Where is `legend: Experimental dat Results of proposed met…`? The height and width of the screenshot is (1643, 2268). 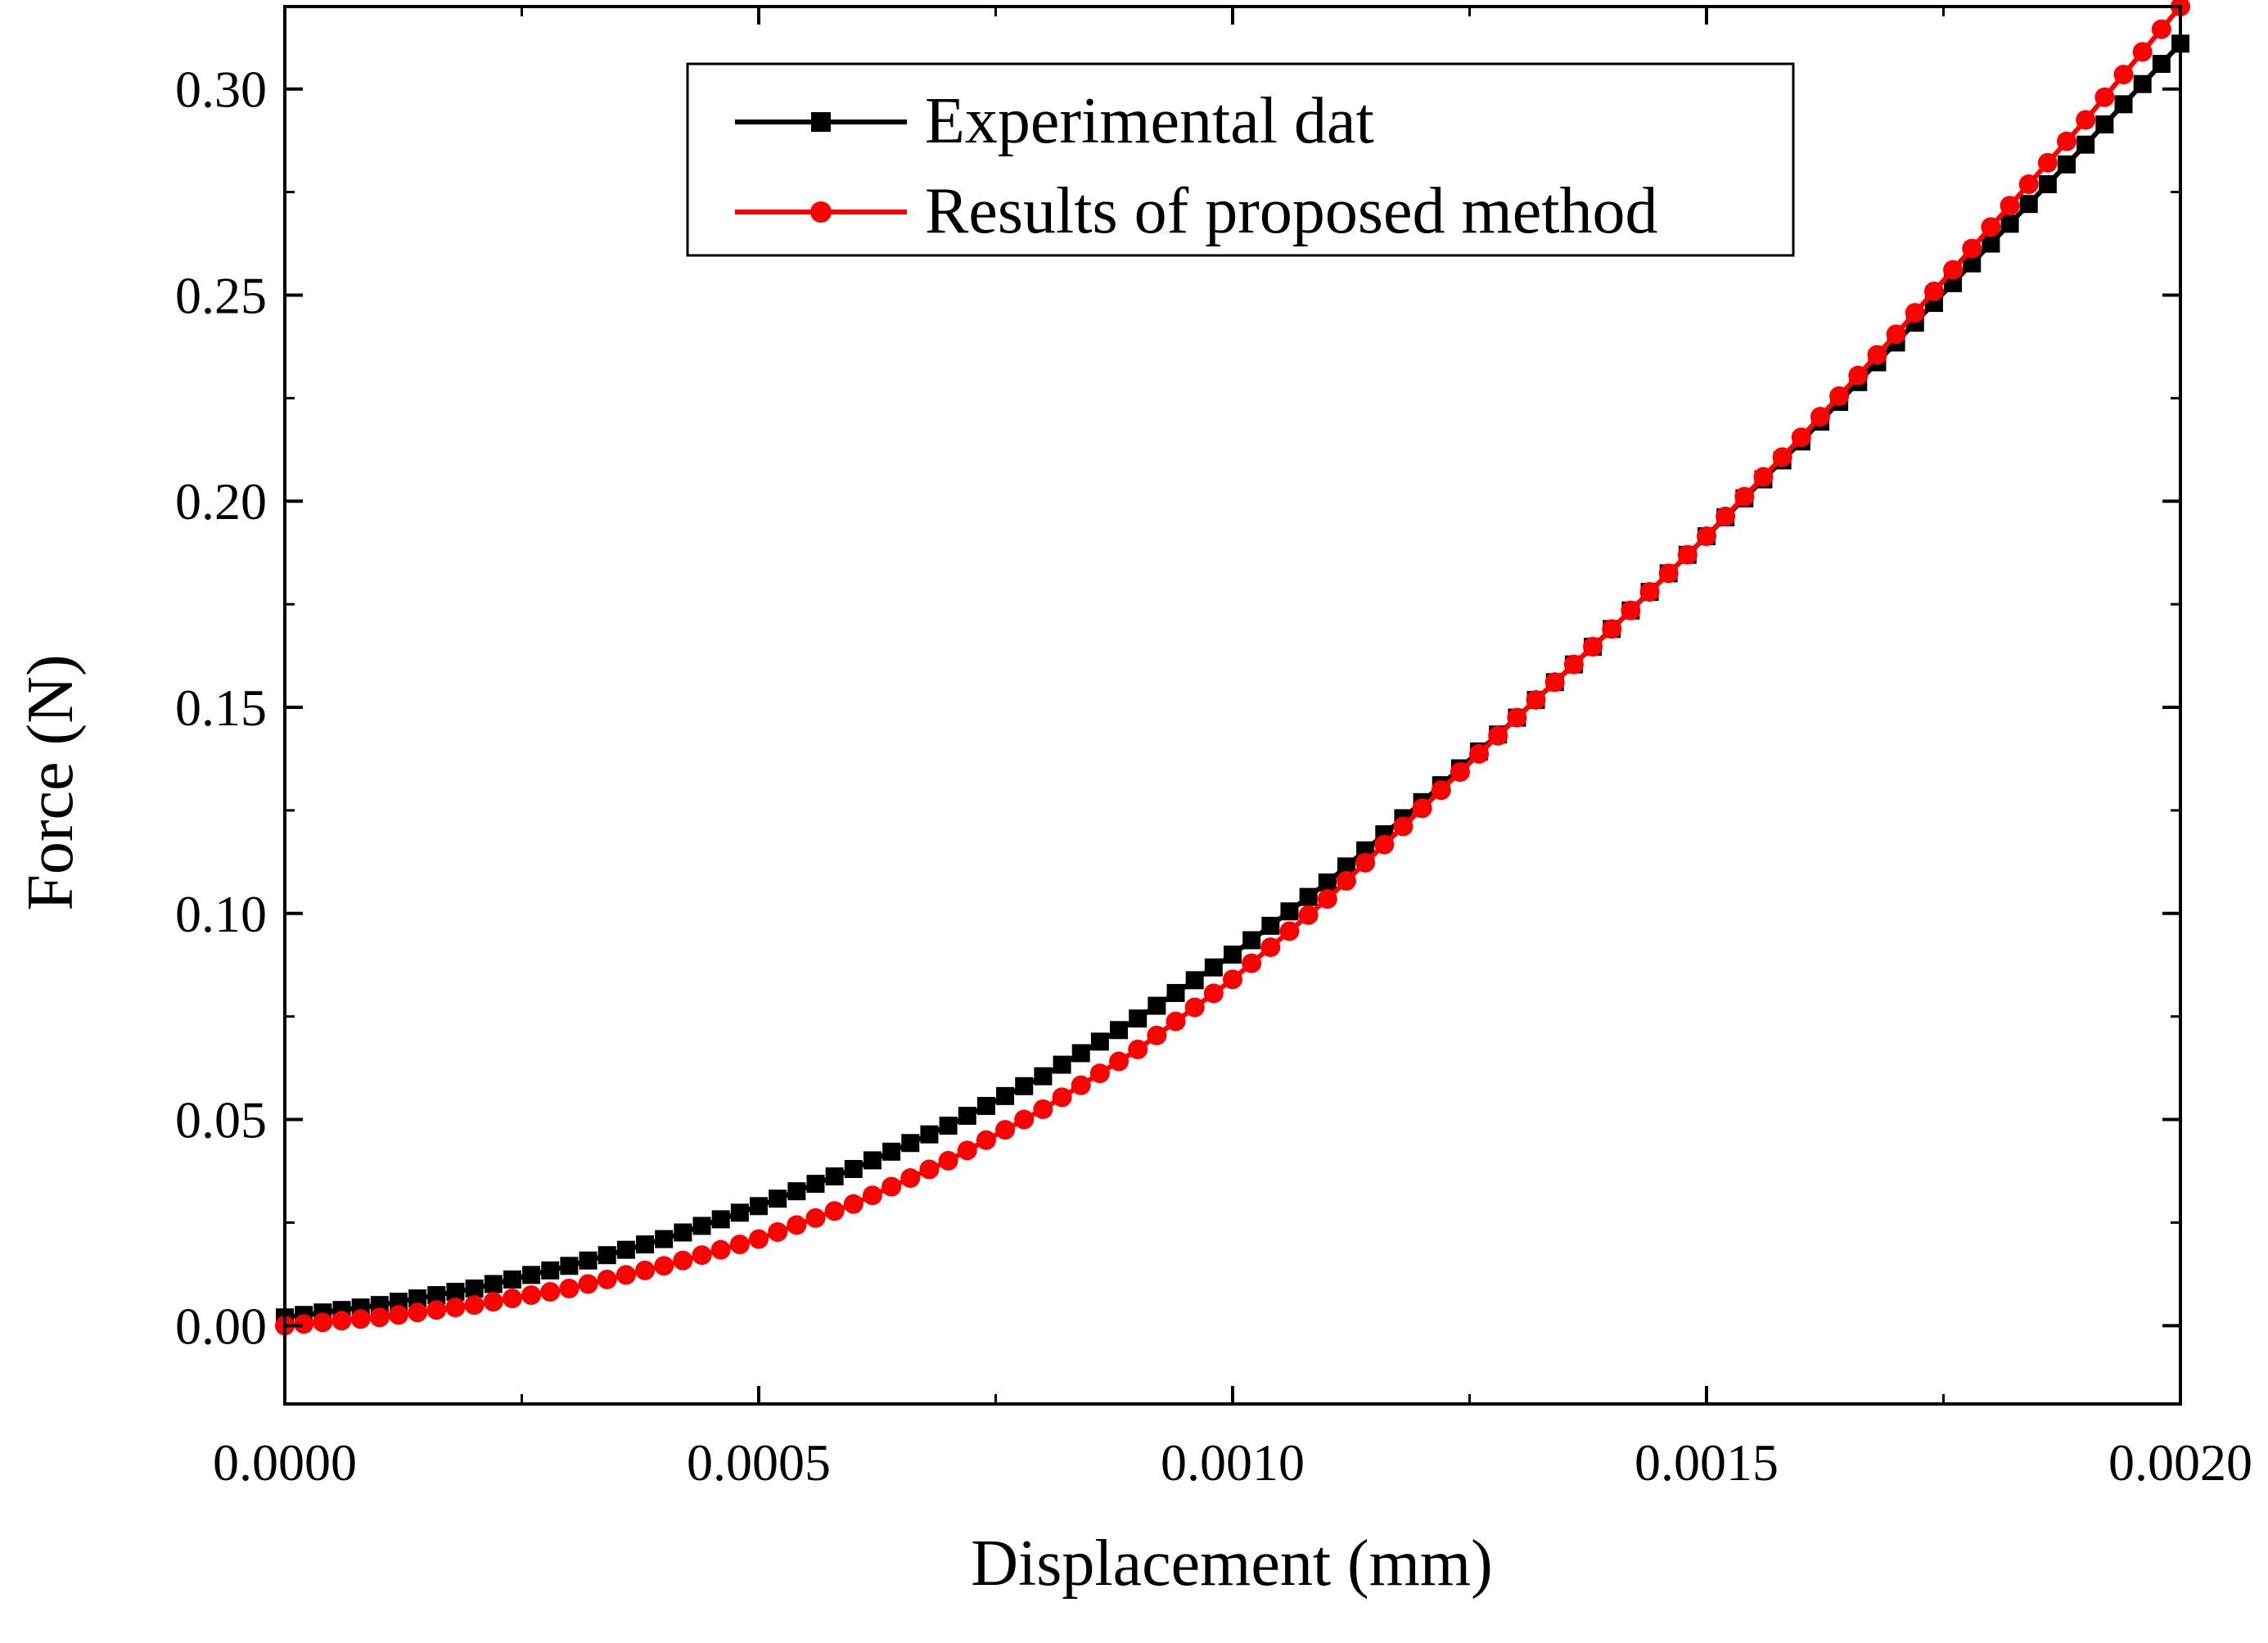 legend: Experimental dat Results of proposed met… is located at coordinates (1240, 160).